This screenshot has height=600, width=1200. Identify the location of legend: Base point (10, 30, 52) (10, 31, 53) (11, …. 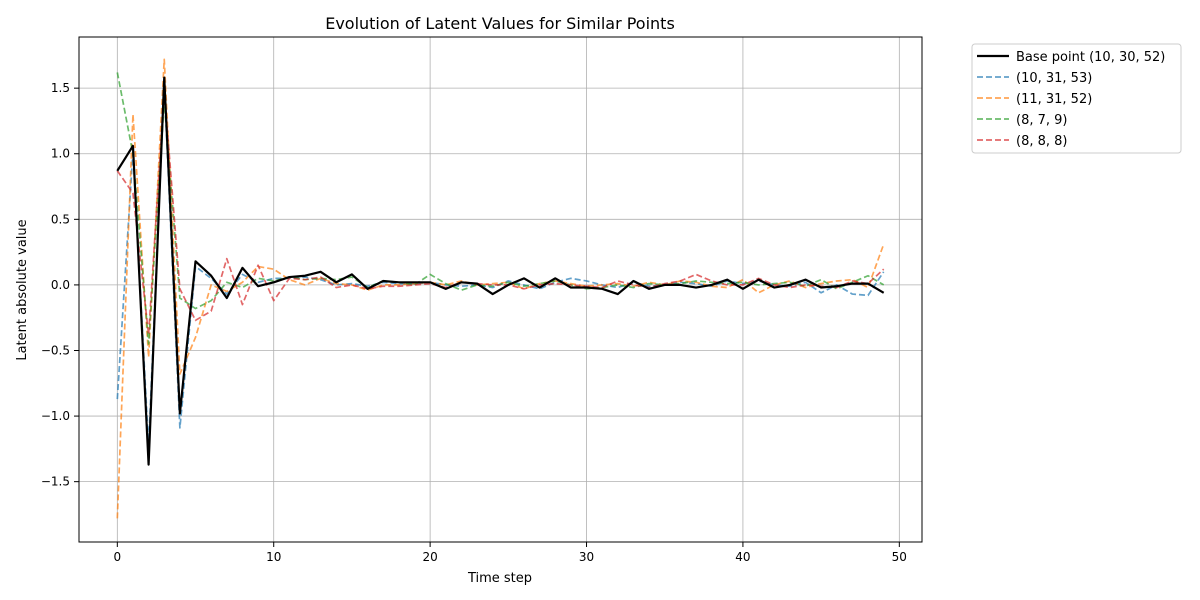
(1076, 98).